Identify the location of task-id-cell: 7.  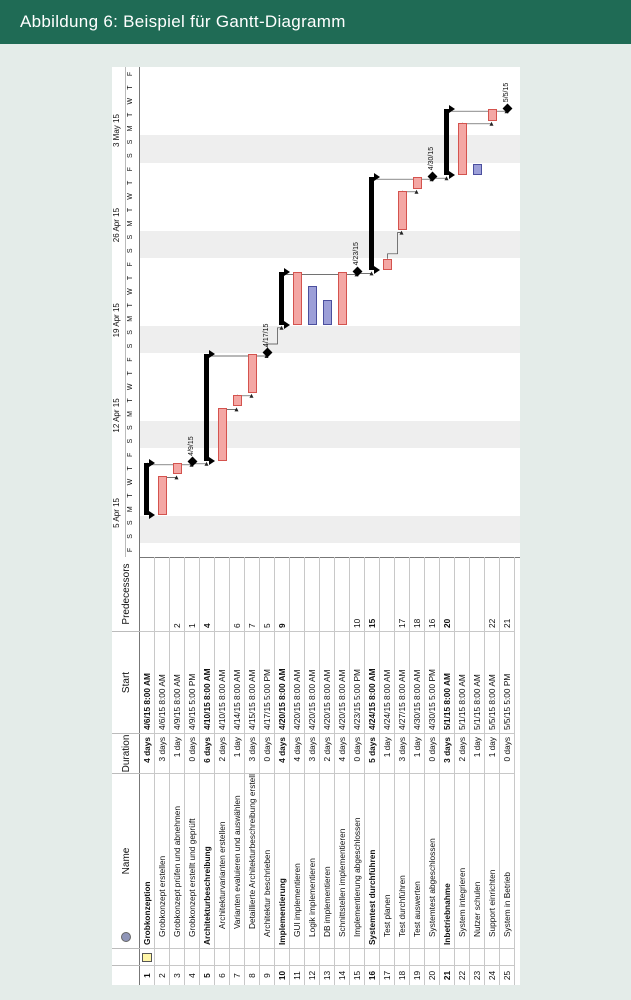
(237, 975).